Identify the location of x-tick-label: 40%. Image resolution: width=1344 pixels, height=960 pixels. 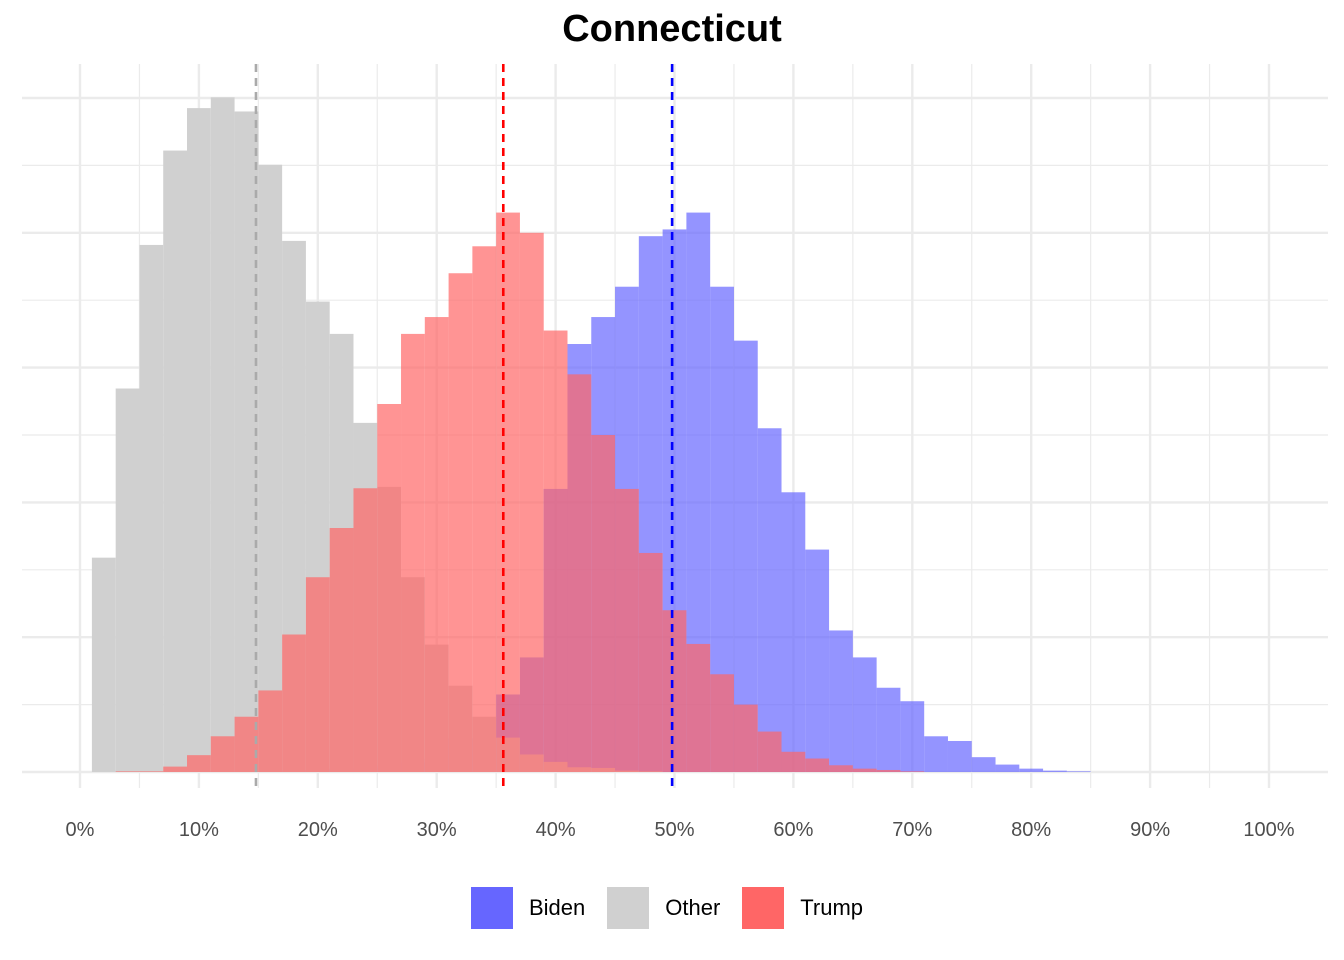
(556, 830).